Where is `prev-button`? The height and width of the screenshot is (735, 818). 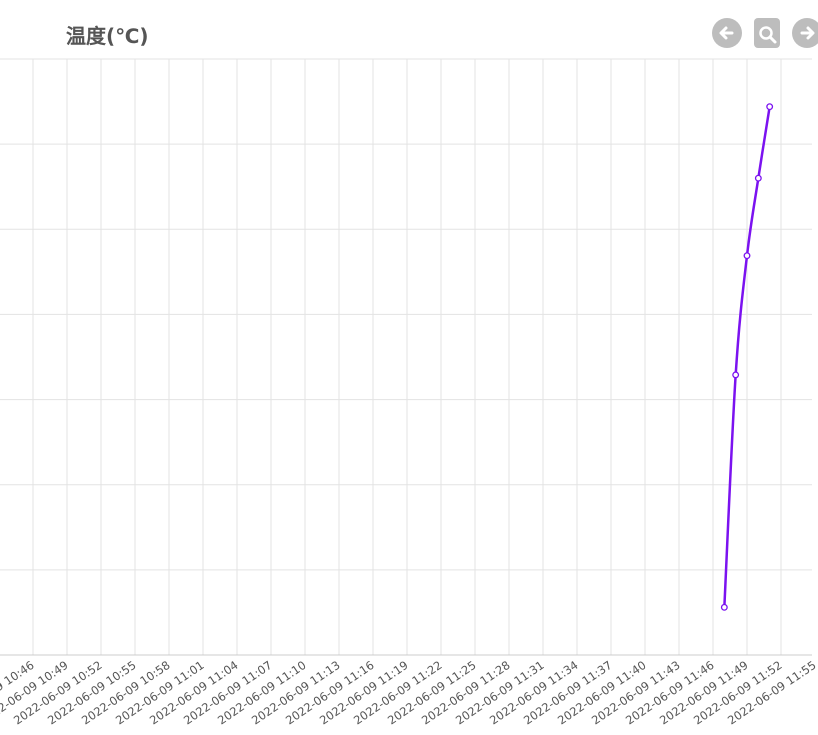 prev-button is located at coordinates (727, 33).